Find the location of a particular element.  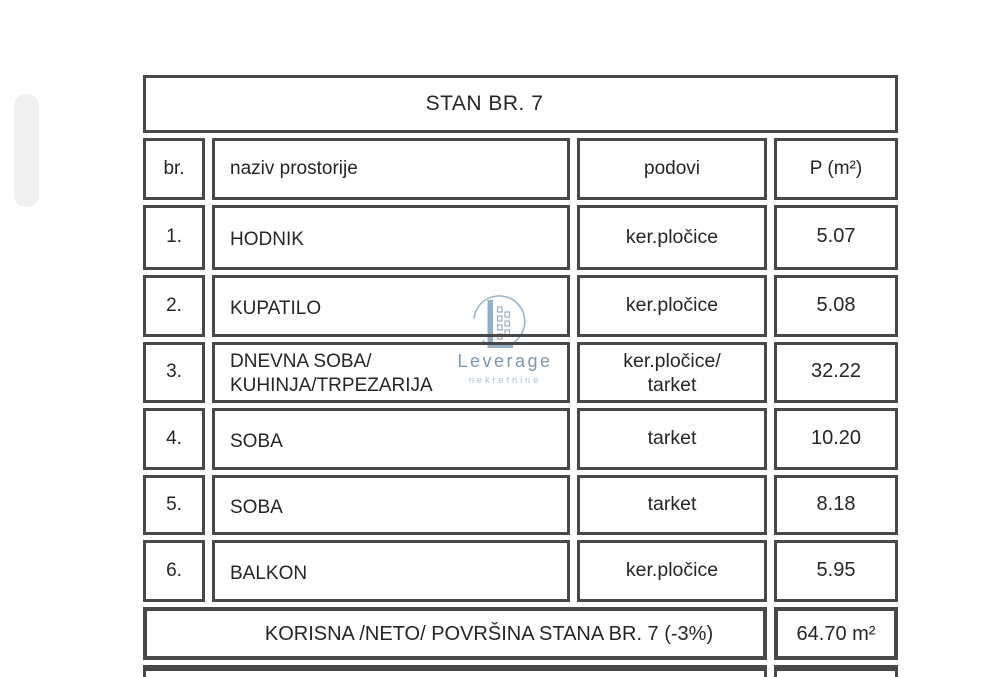

row-number-cell: 4. is located at coordinates (174, 439).